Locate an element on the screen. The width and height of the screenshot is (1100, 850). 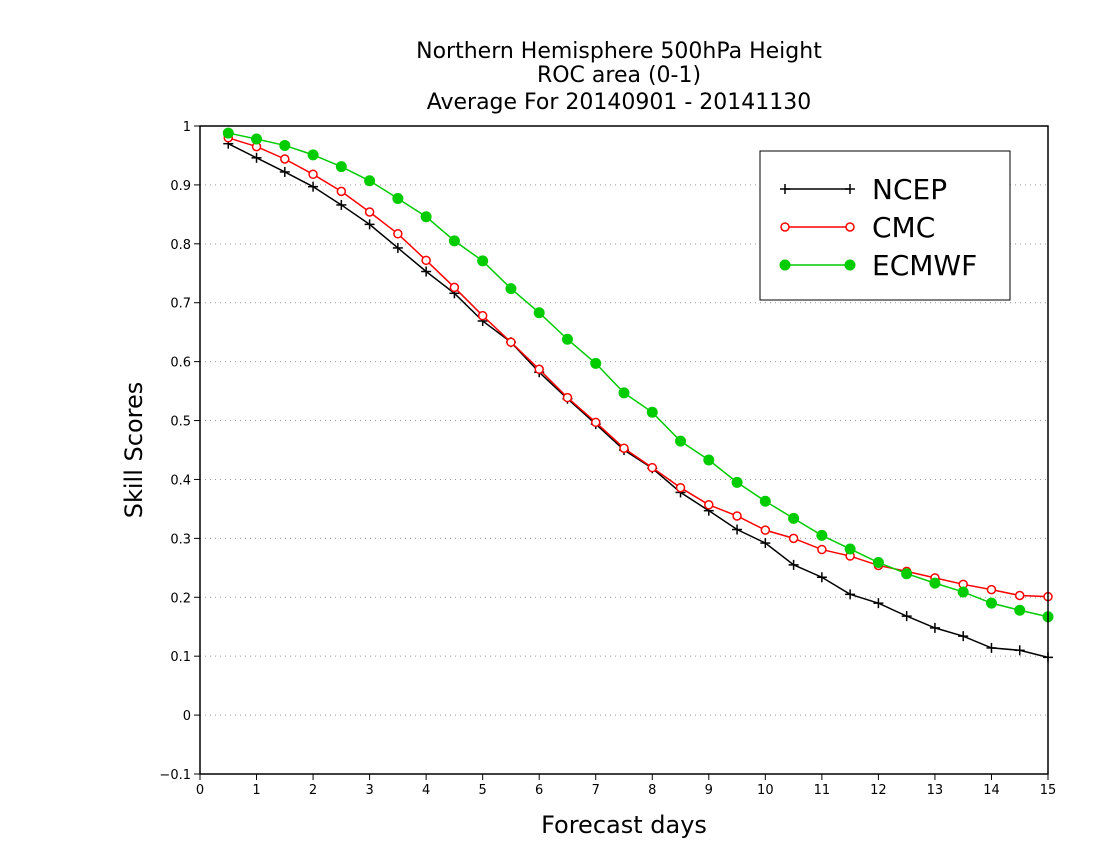
y-tick-label: −0.1 is located at coordinates (175, 775).